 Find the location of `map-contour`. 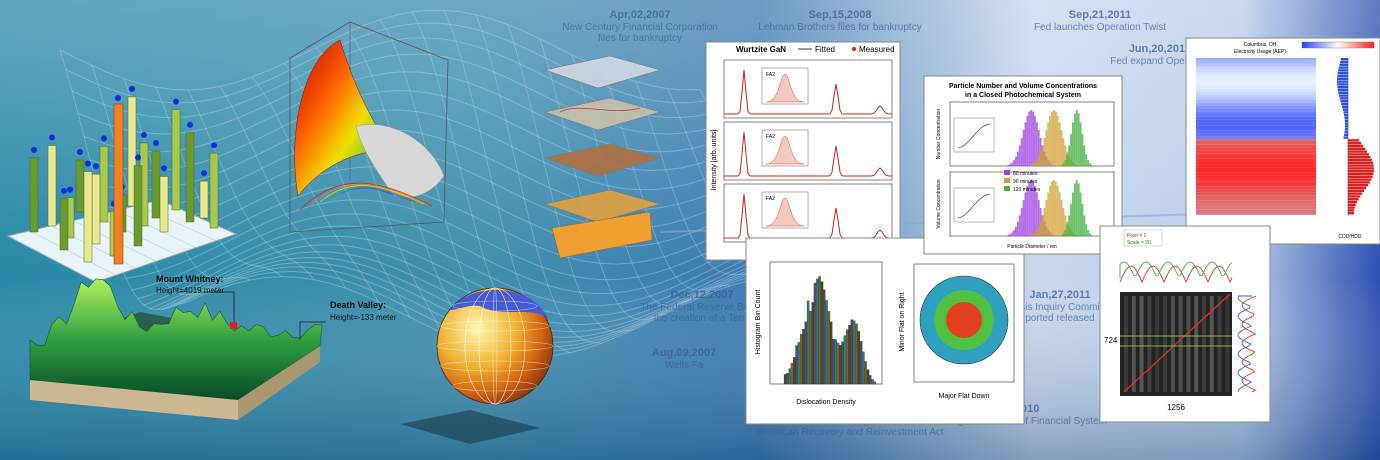

map-contour is located at coordinates (600, 110).